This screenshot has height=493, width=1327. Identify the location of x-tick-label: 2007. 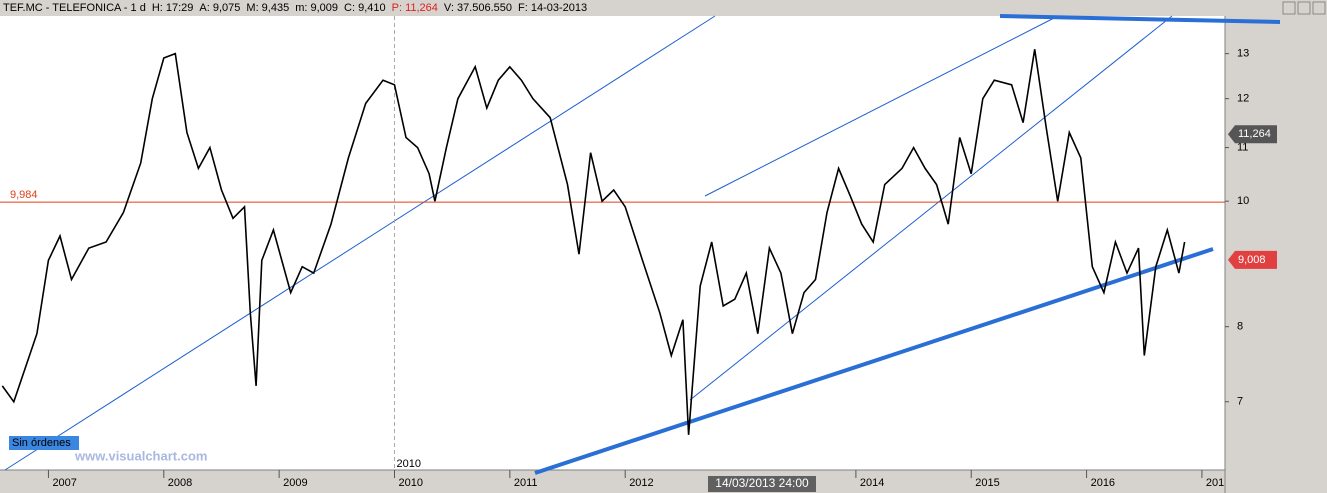
(64, 483).